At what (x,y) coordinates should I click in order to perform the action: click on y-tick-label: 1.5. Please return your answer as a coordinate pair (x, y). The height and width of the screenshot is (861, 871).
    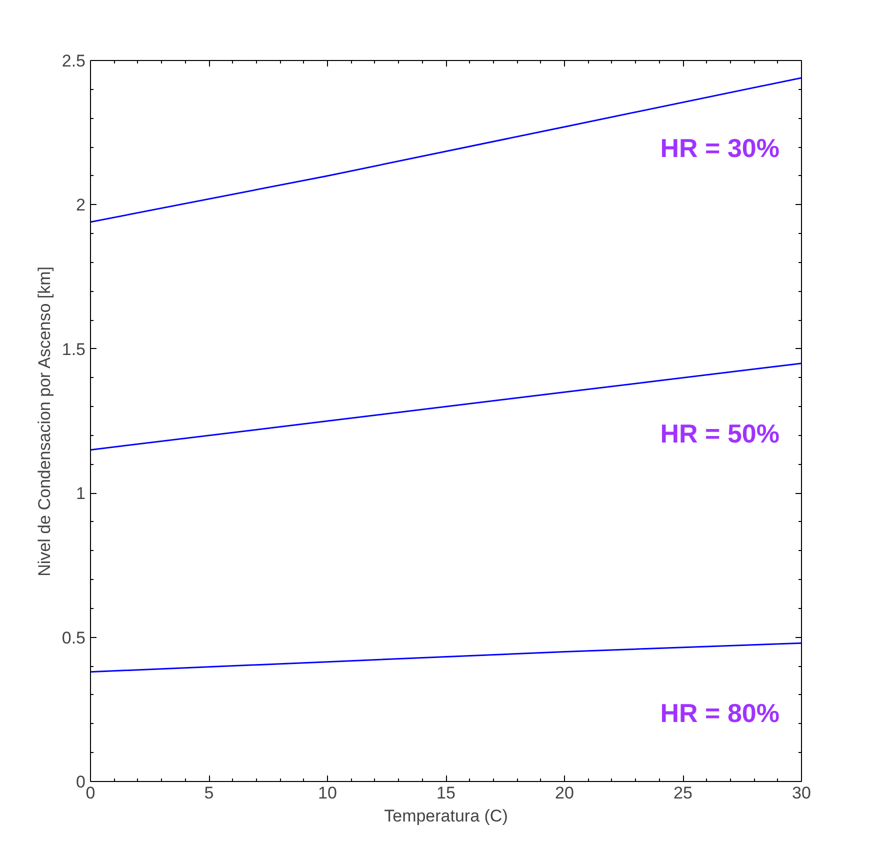
    Looking at the image, I should click on (74, 349).